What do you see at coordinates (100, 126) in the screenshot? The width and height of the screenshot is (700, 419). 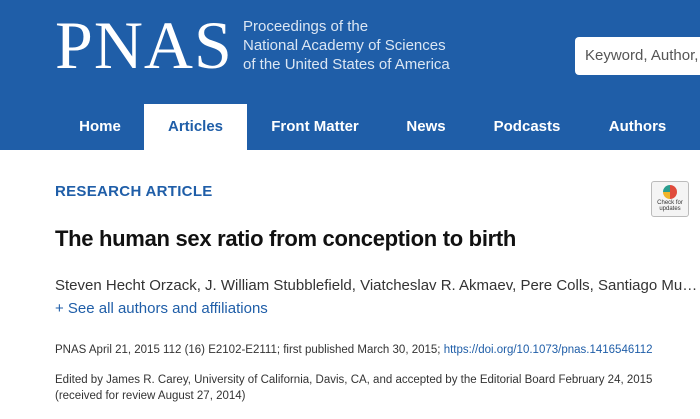 I see `nav-item: Home` at bounding box center [100, 126].